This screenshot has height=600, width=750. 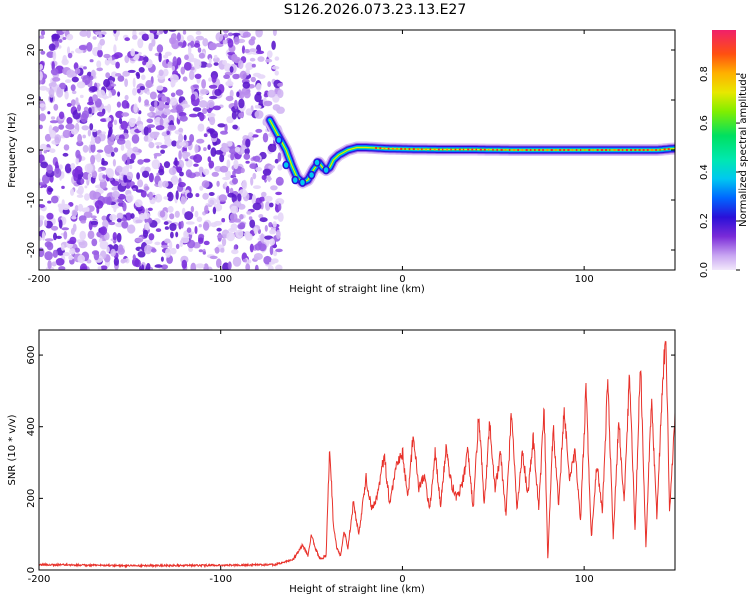 I want to click on x-tick-label: 100, so click(x=584, y=579).